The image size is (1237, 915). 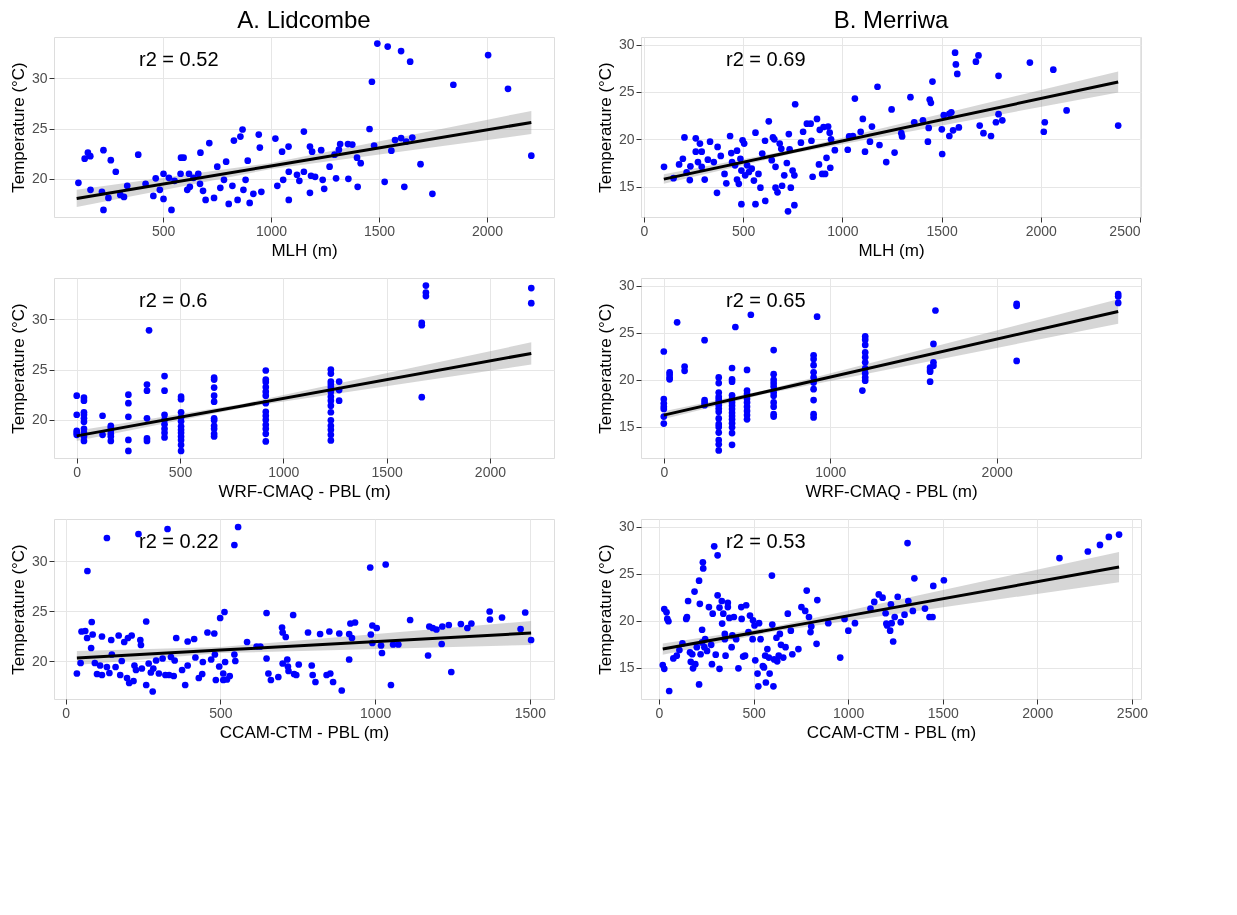 What do you see at coordinates (304, 19) in the screenshot?
I see `chart-title: A. Lidcombe` at bounding box center [304, 19].